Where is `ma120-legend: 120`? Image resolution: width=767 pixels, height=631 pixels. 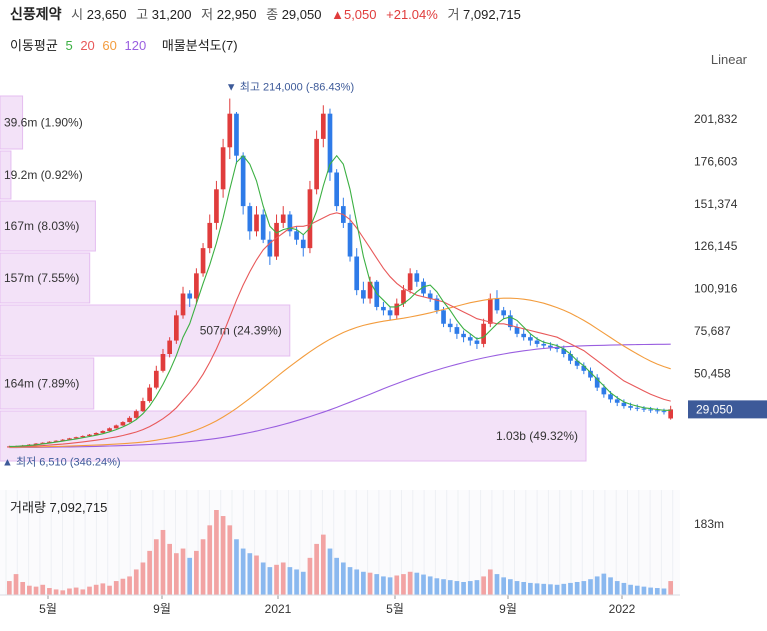
ma120-legend: 120 is located at coordinates (135, 45).